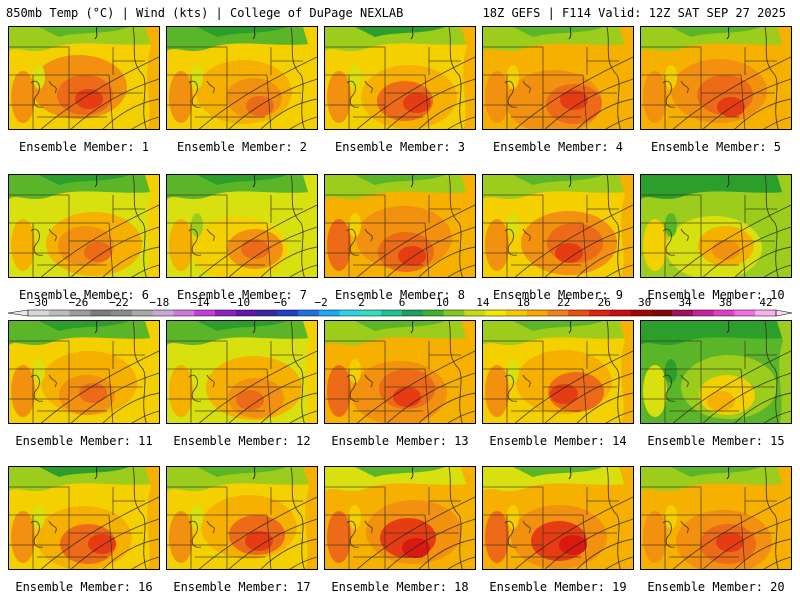 The width and height of the screenshot is (800, 600). I want to click on ensemble-member-label: Ensemble Member: 19, so click(558, 587).